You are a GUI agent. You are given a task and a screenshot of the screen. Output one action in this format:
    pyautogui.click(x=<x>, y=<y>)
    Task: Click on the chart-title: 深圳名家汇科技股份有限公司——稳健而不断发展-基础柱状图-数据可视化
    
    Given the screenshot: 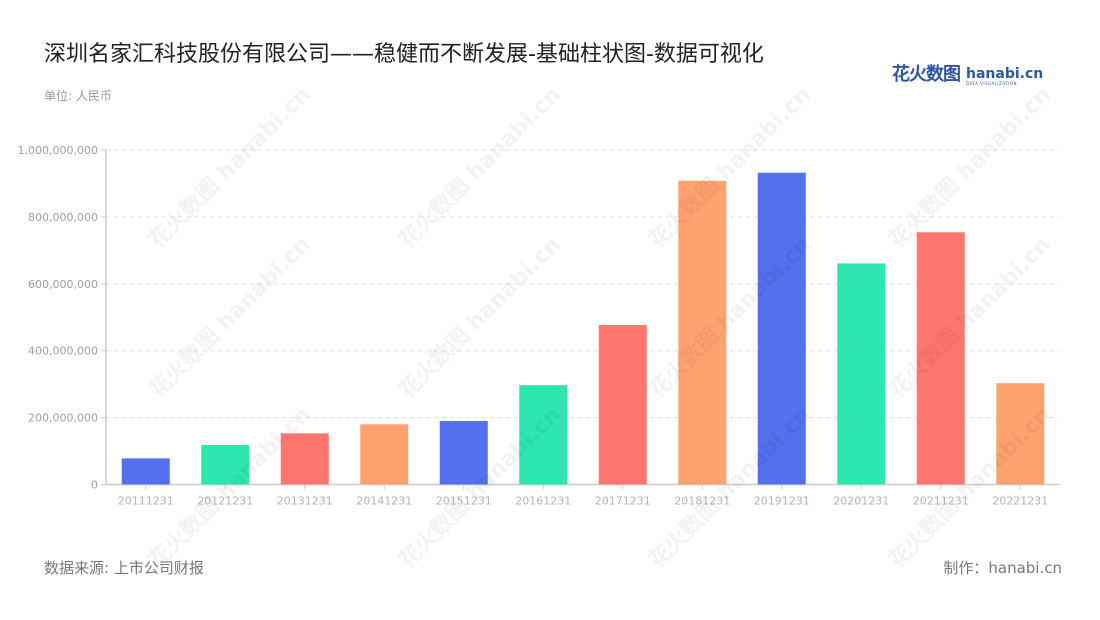 What is the action you would take?
    pyautogui.click(x=404, y=54)
    